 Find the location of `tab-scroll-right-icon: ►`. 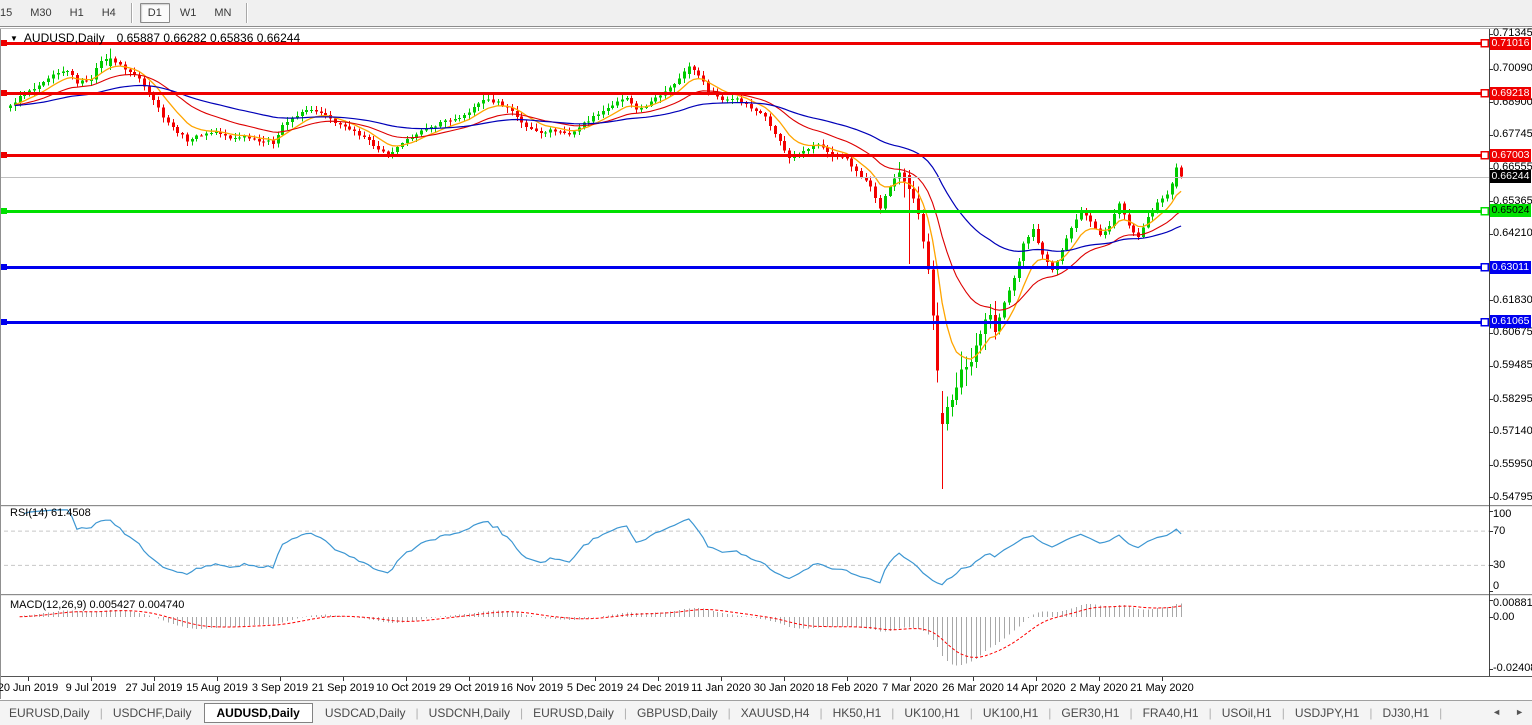

tab-scroll-right-icon: ► is located at coordinates (1519, 712).